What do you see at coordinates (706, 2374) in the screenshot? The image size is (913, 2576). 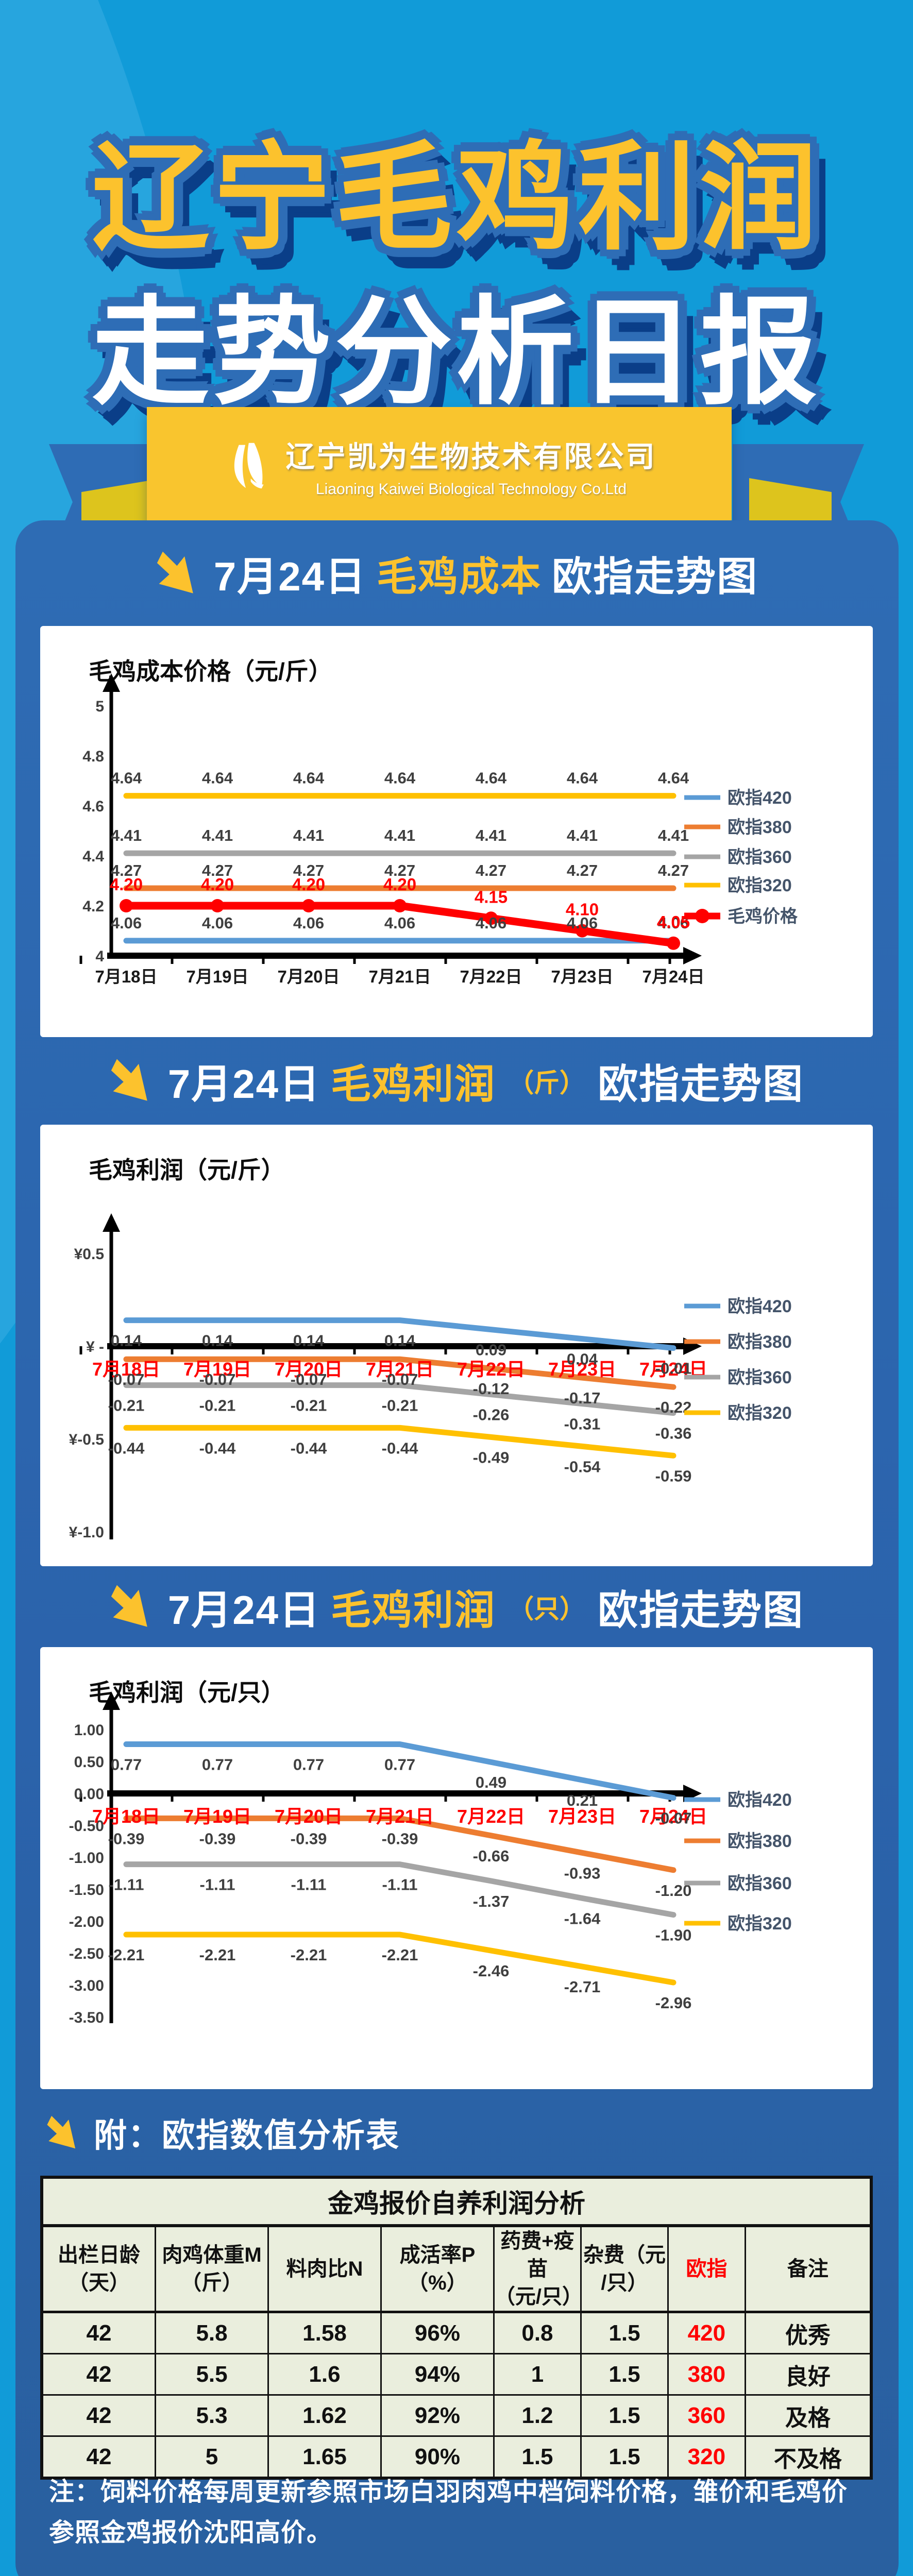 I see `table-cell: 380` at bounding box center [706, 2374].